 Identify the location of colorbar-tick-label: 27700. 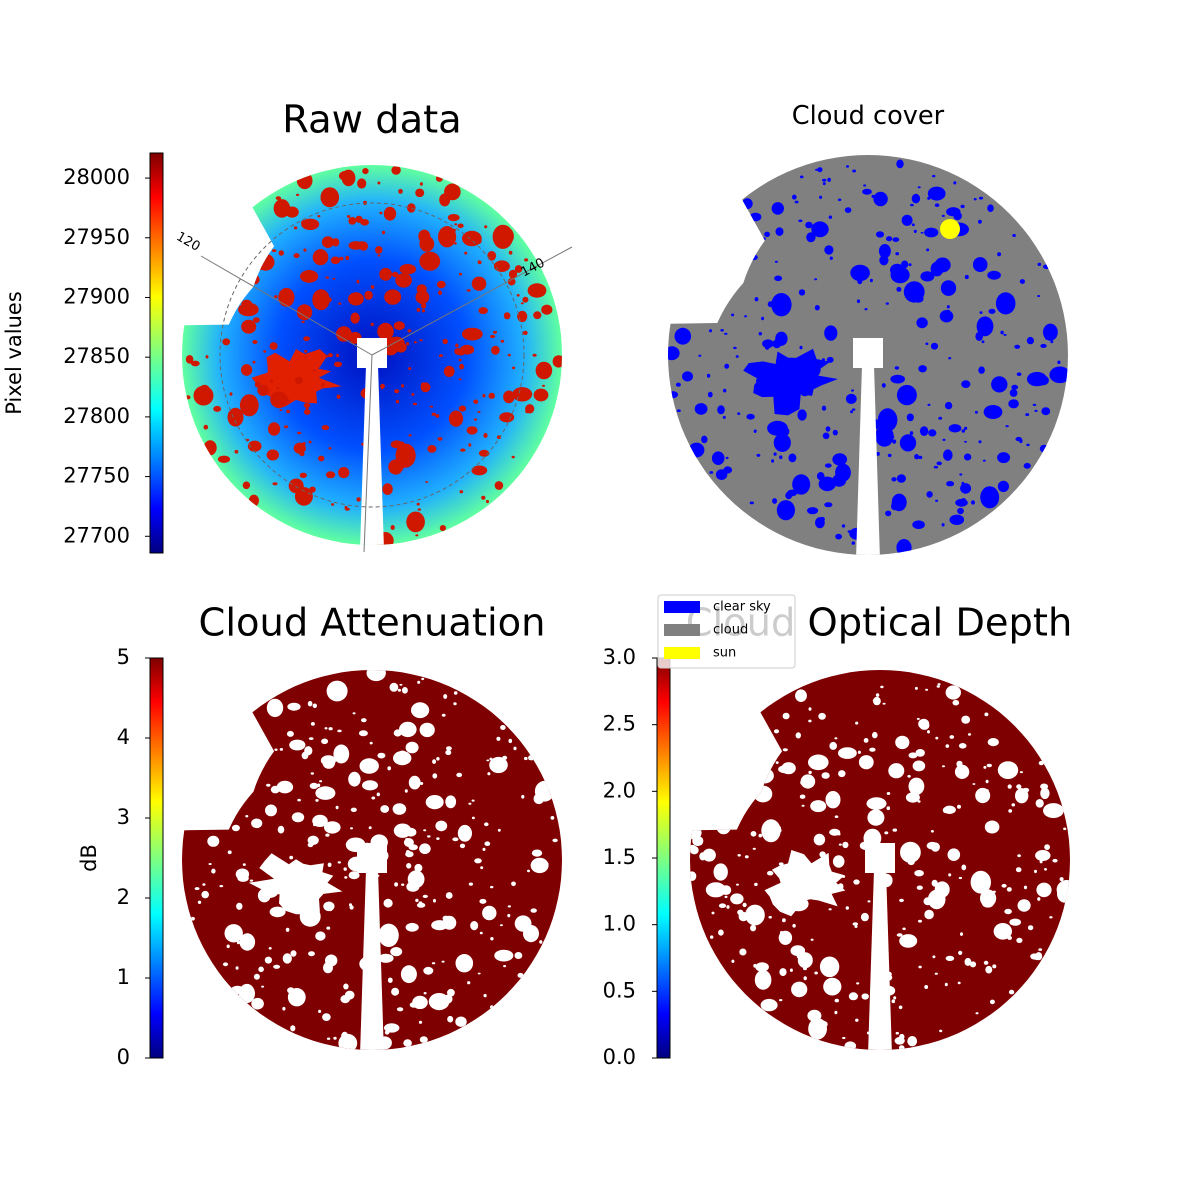
(96, 535).